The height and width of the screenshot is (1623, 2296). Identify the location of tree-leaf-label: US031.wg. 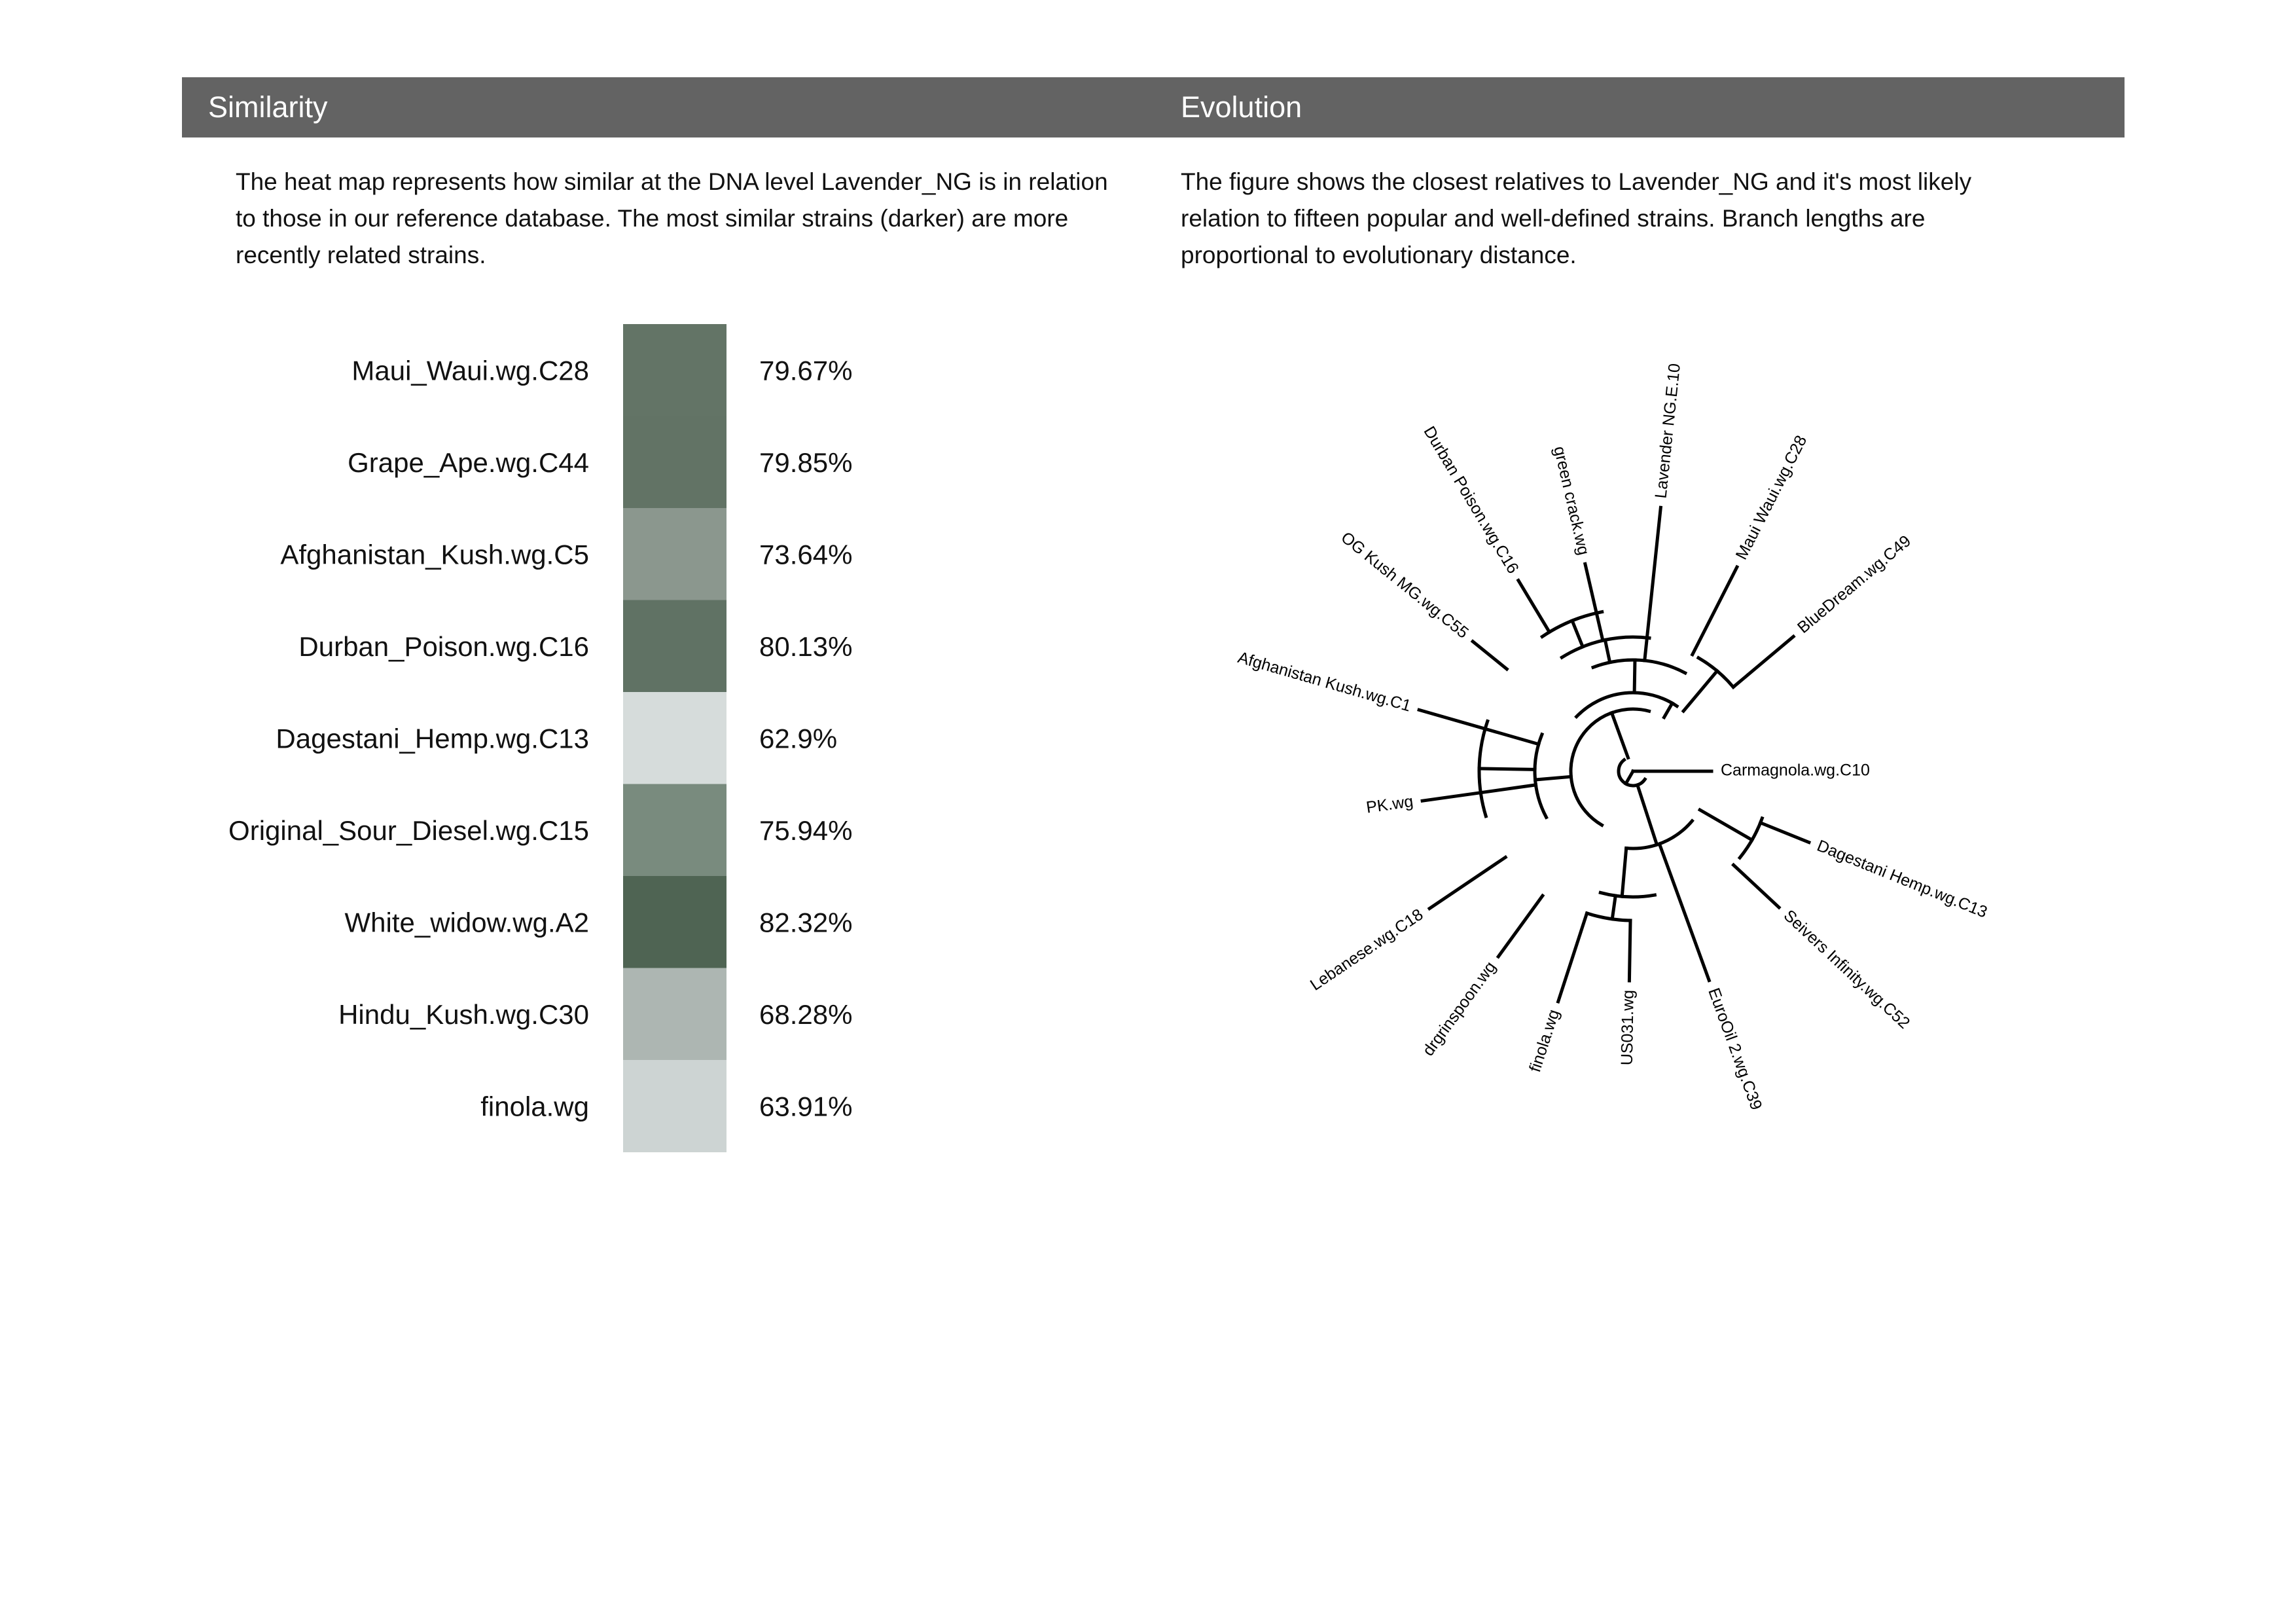
(1628, 1028).